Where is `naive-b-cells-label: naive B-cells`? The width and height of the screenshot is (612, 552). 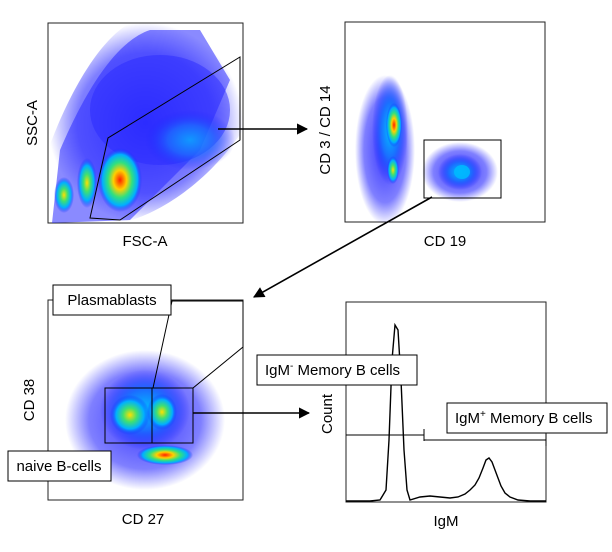 naive-b-cells-label: naive B-cells is located at coordinates (58, 466).